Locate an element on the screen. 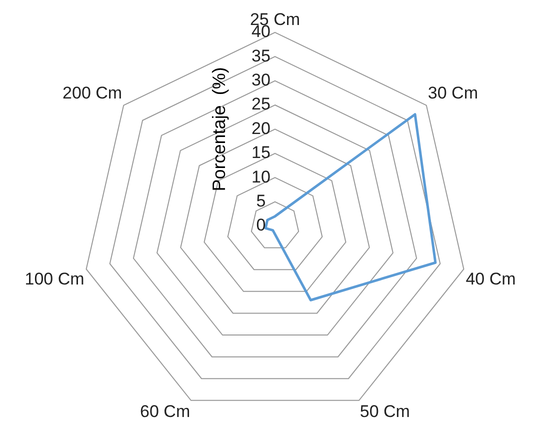 This screenshot has width=550, height=432. spoke-label: 60 Cm is located at coordinates (165, 412).